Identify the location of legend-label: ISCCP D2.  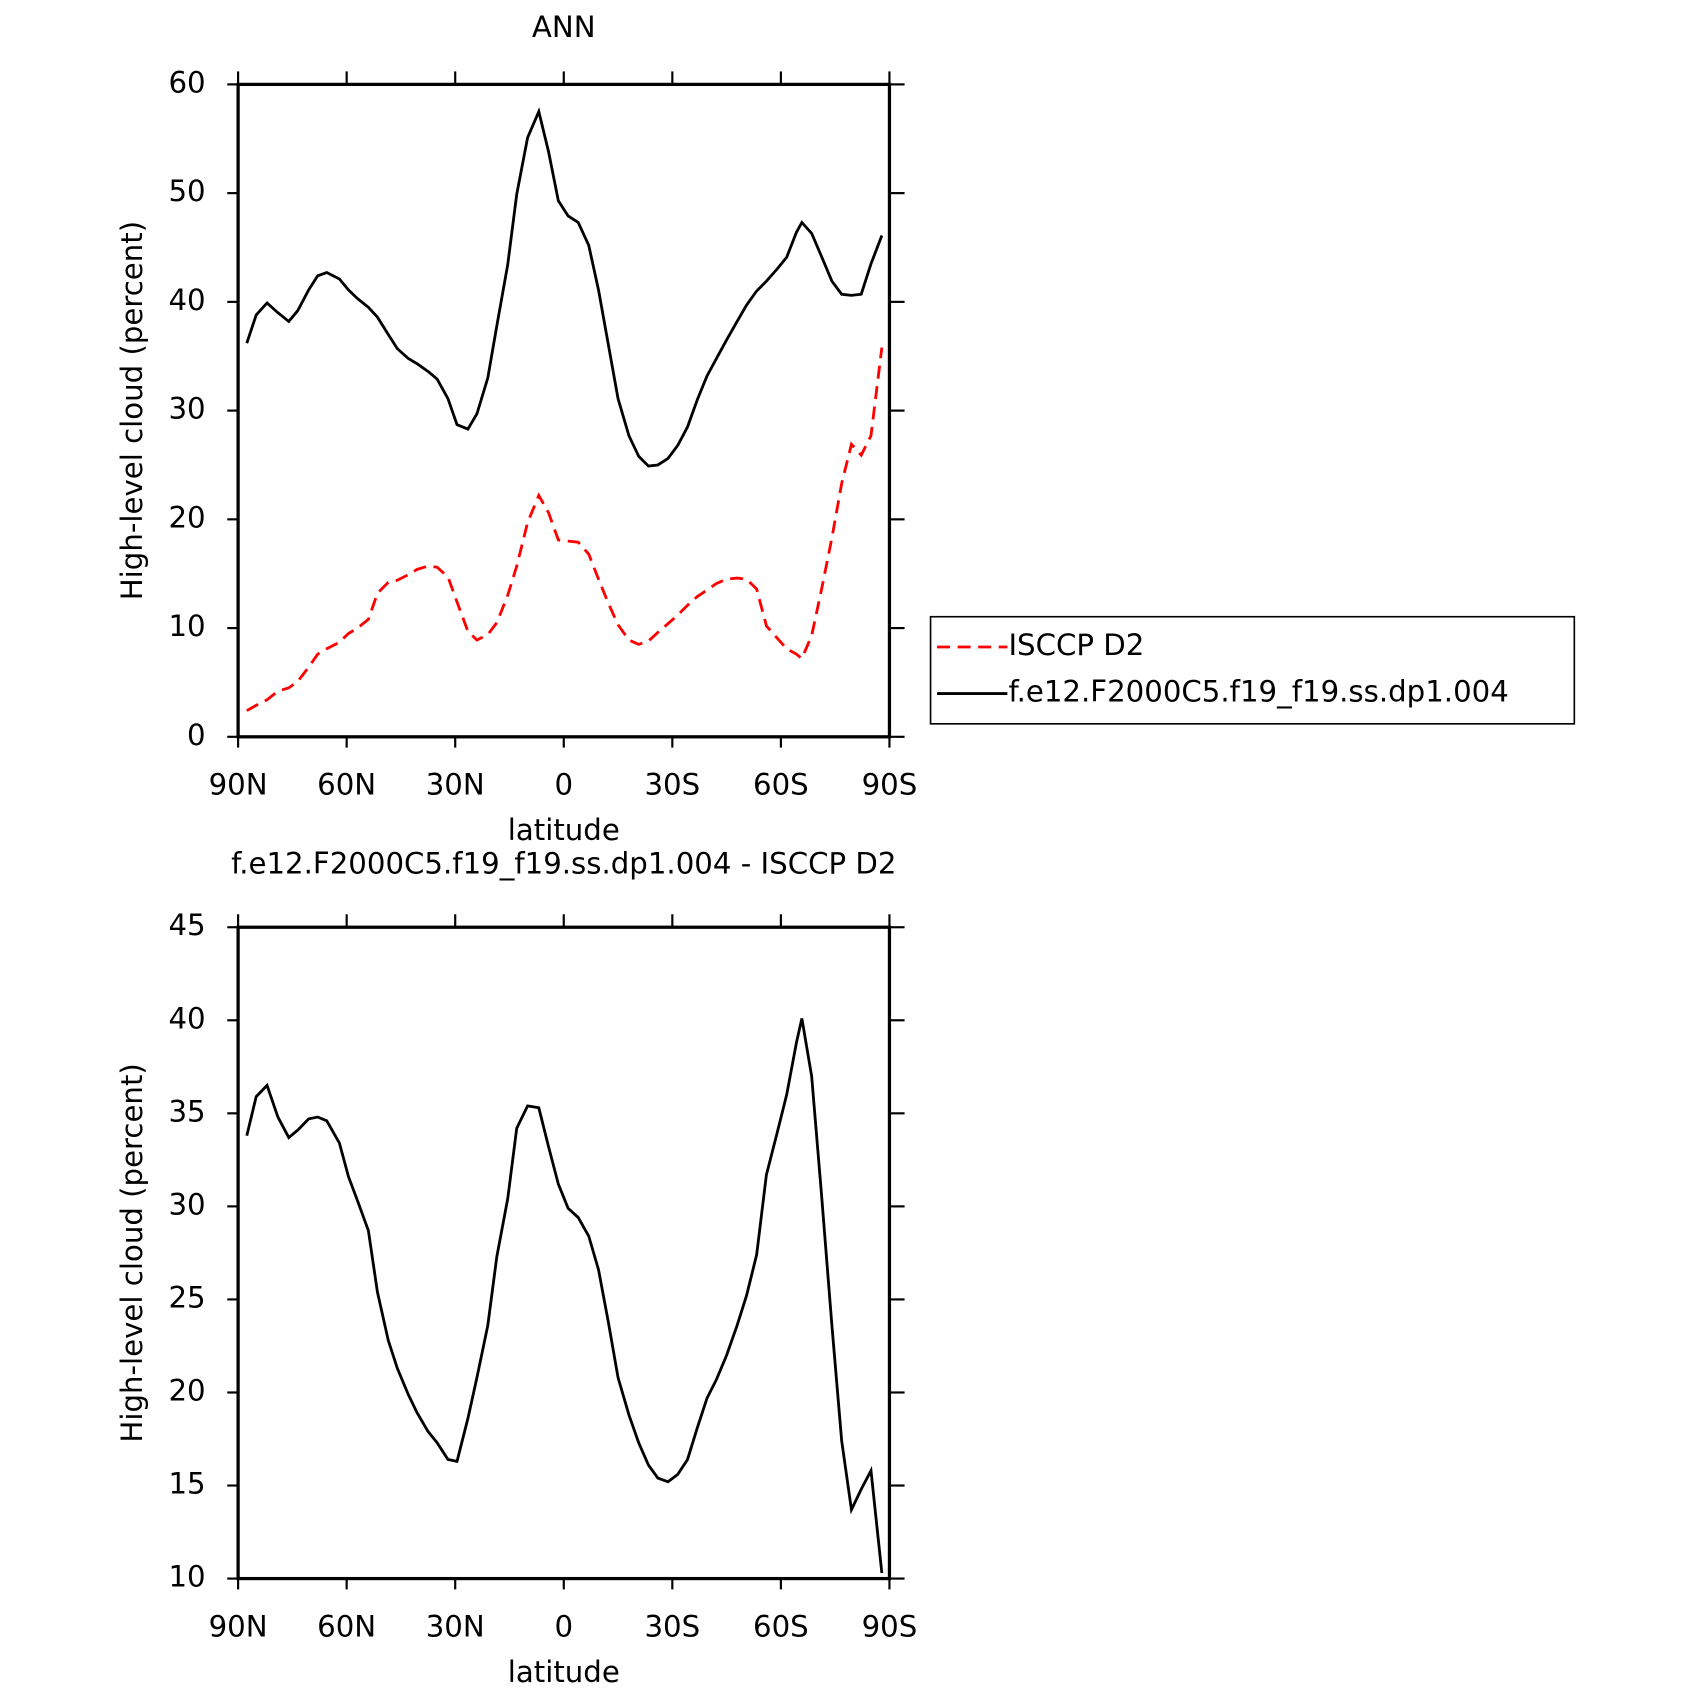
(1076, 645).